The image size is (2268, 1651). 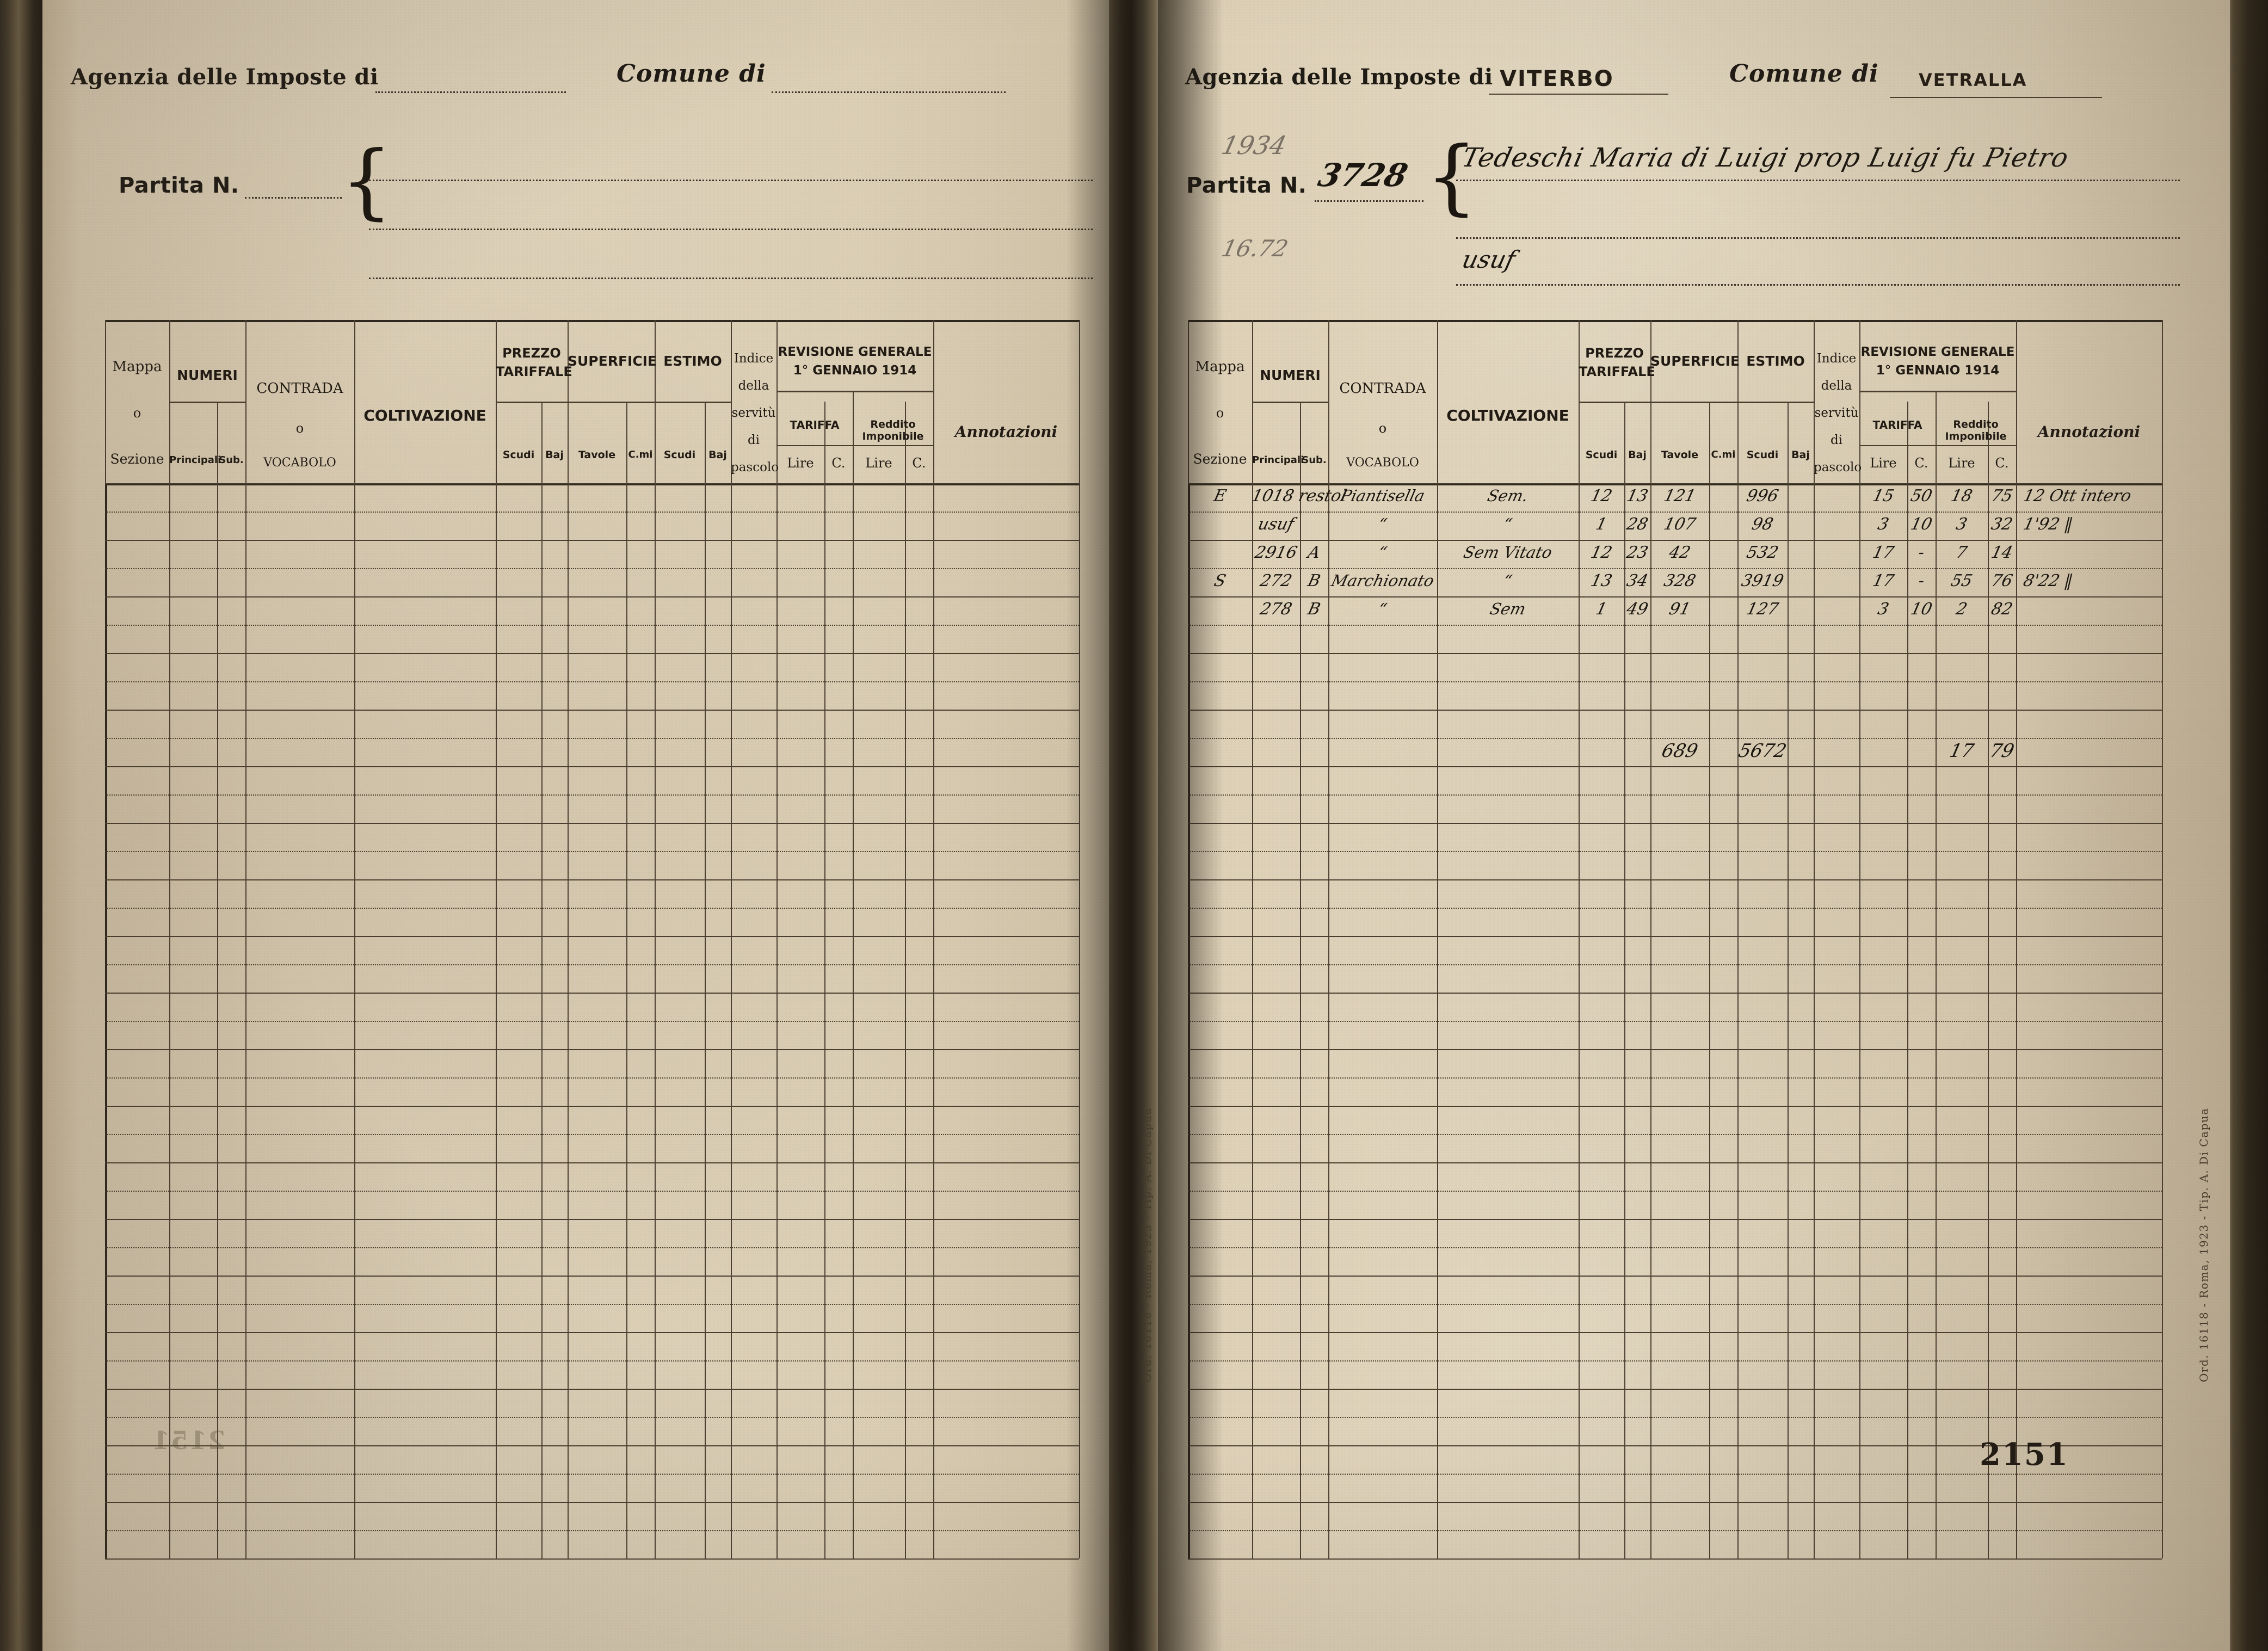 I want to click on cell-red_c: 75, so click(x=2002, y=496).